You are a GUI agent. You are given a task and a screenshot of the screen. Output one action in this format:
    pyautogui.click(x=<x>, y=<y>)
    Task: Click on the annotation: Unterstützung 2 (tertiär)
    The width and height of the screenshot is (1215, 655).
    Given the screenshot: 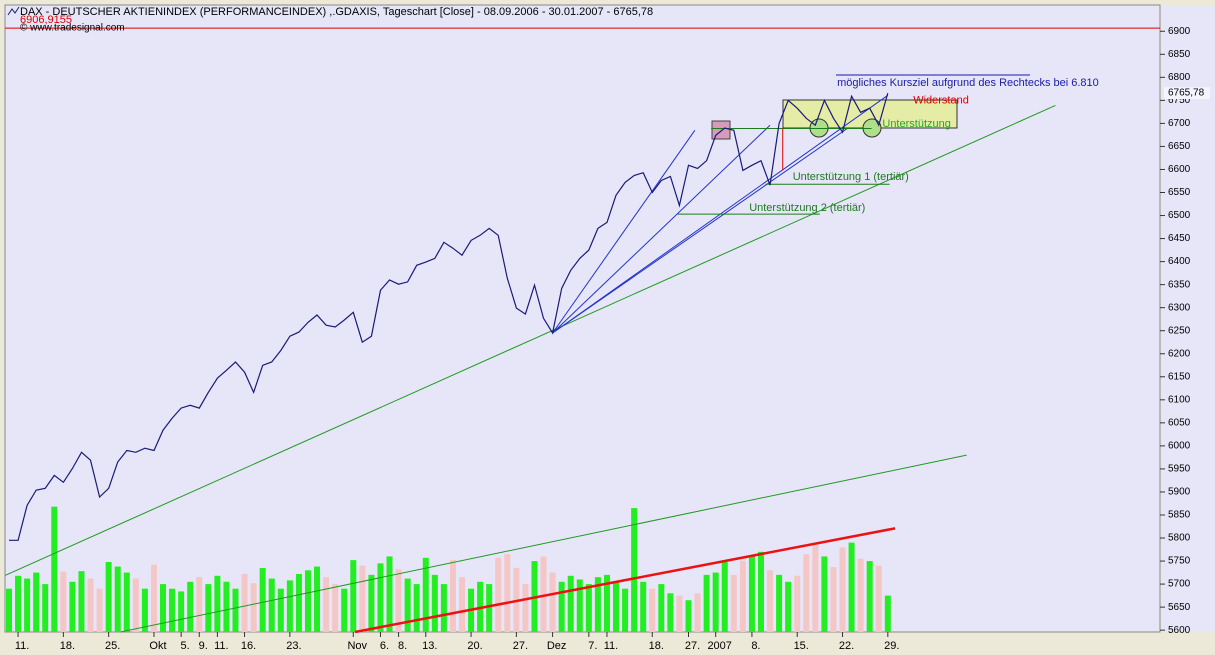 What is the action you would take?
    pyautogui.click(x=807, y=208)
    